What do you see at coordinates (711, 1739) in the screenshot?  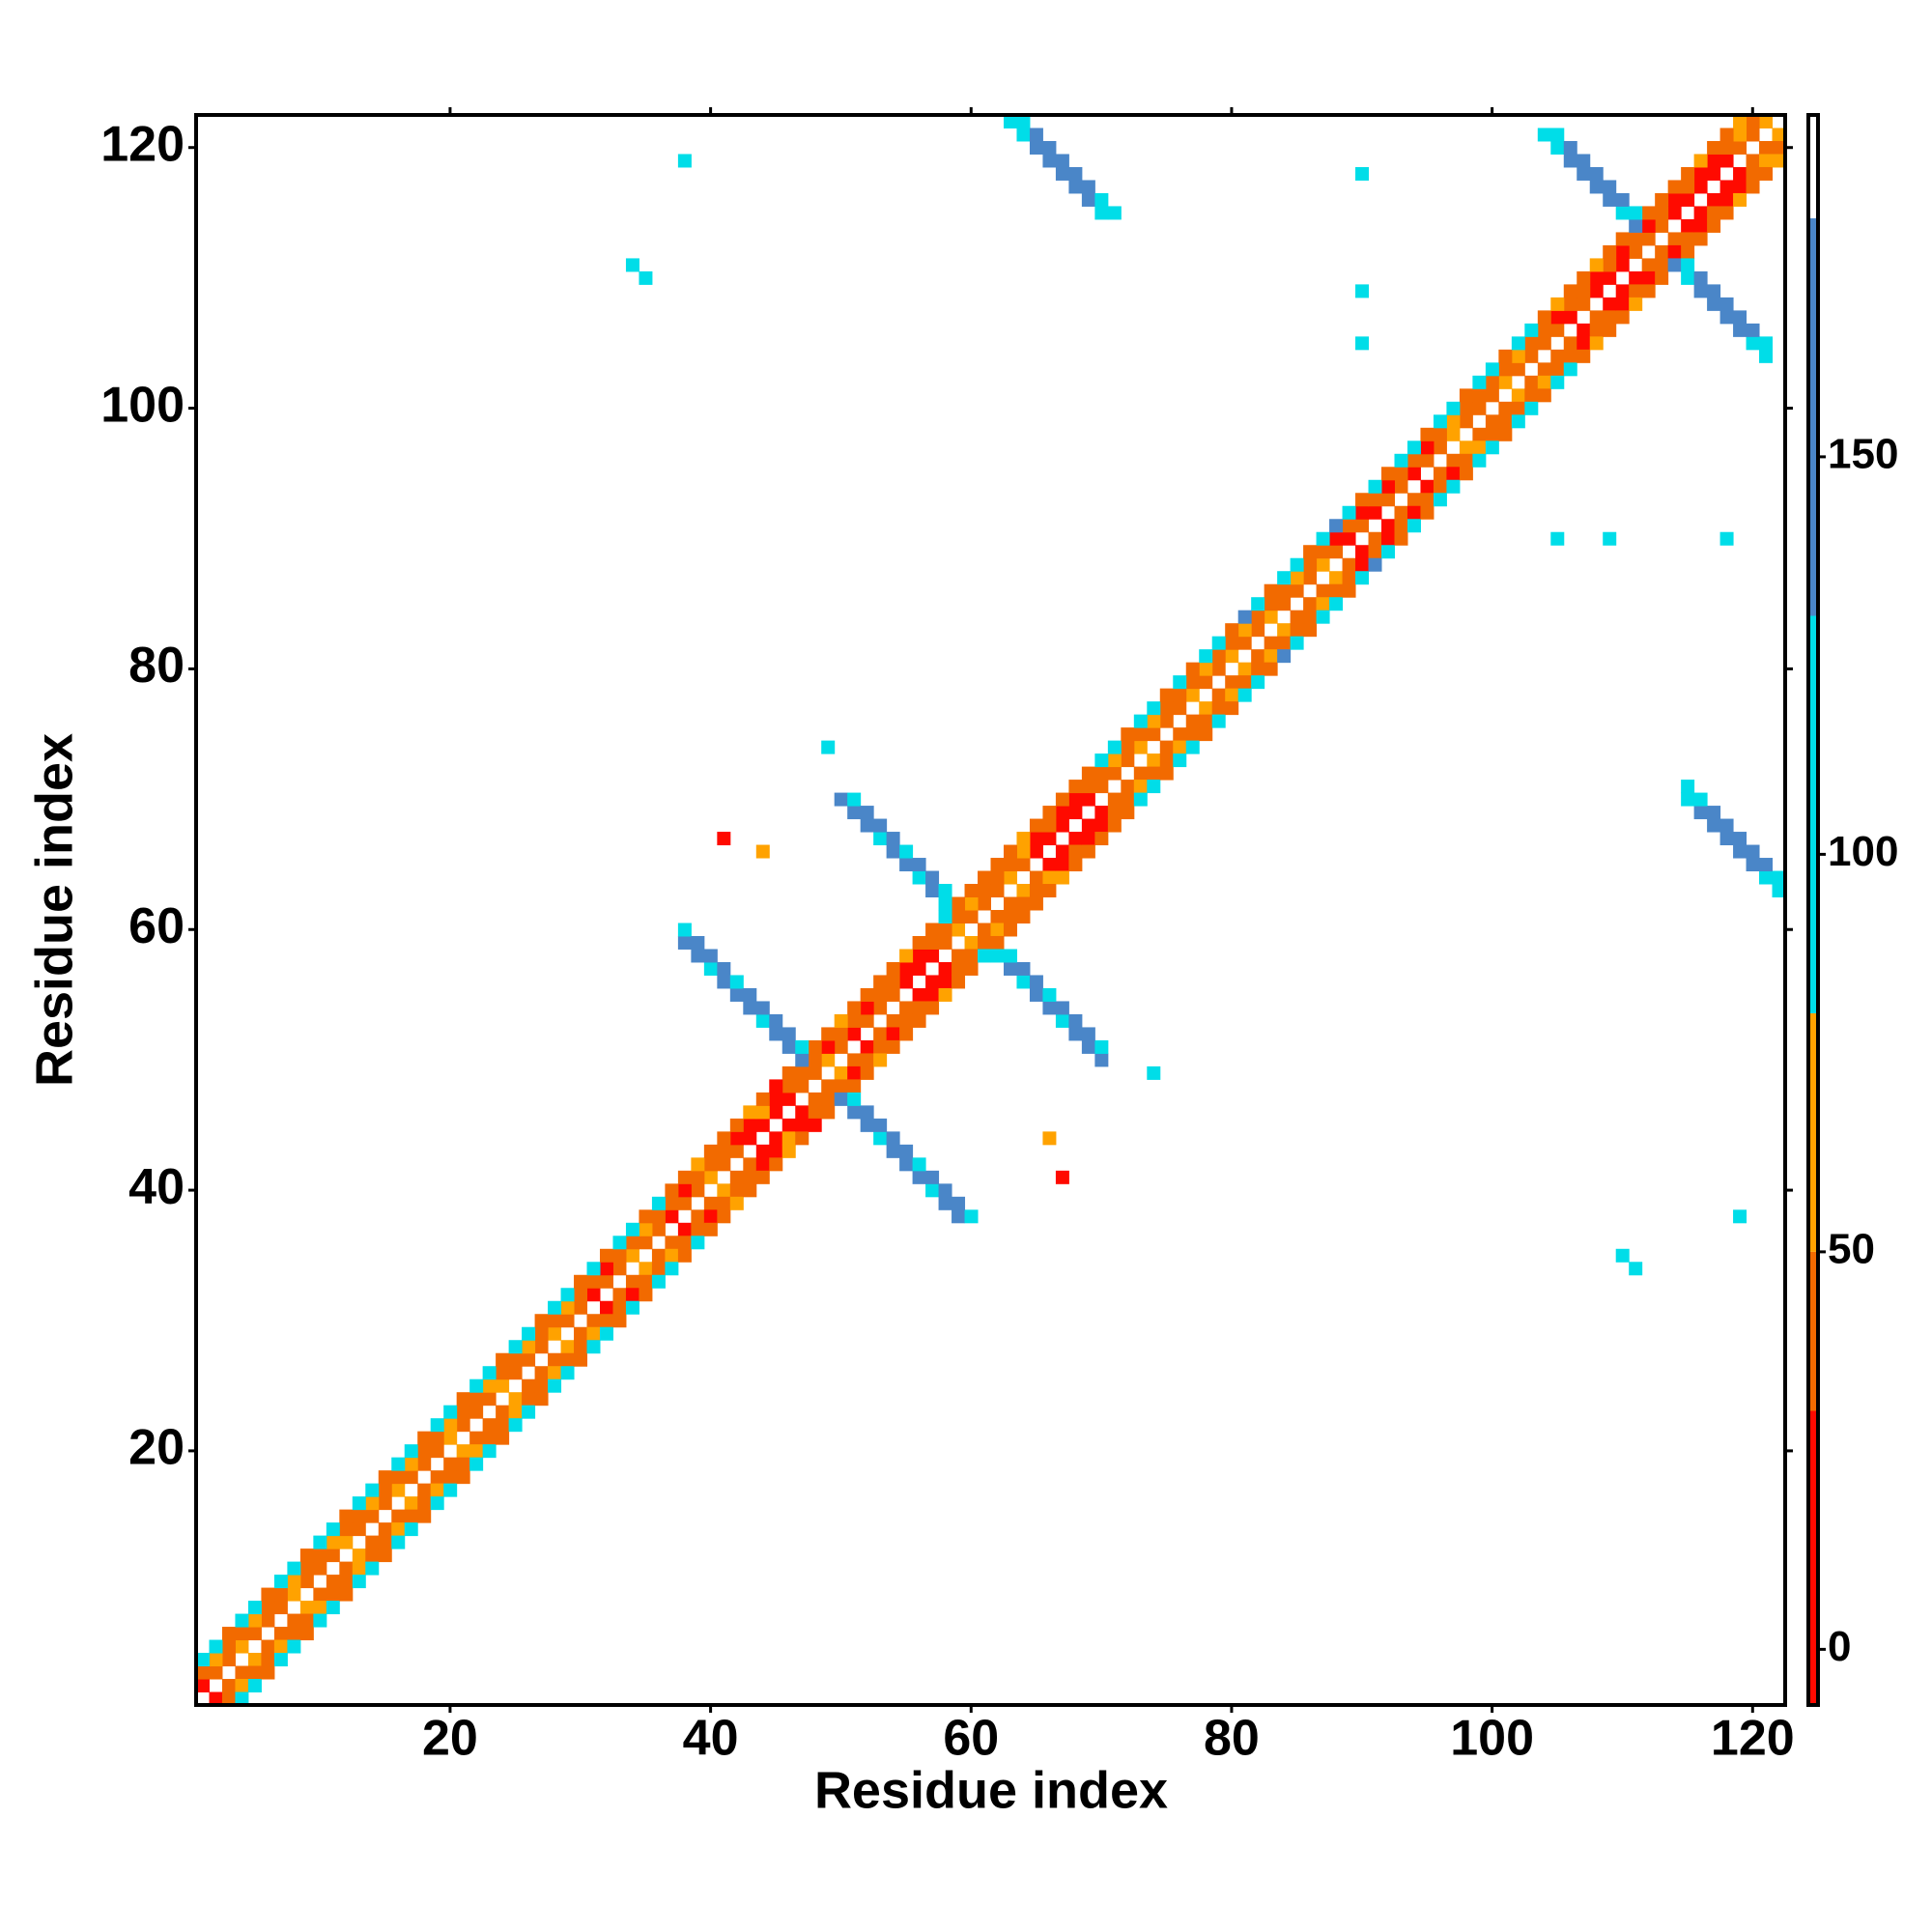 I see `x-tick-label: 40` at bounding box center [711, 1739].